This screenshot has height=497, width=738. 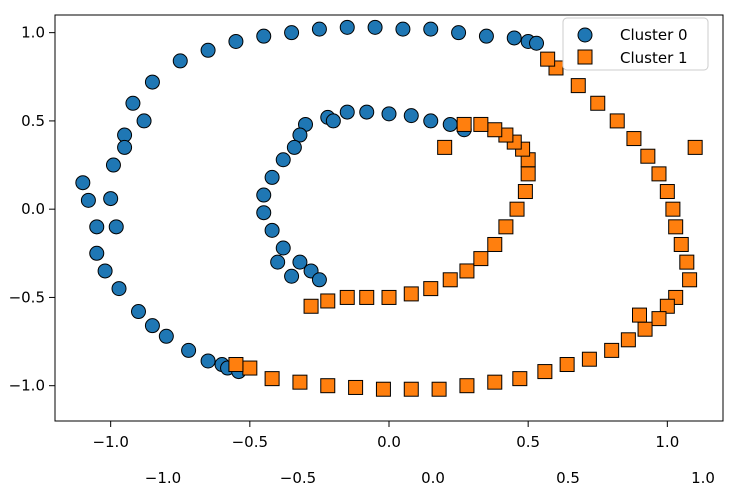 I want to click on x-tick-label: 0.5, so click(x=528, y=442).